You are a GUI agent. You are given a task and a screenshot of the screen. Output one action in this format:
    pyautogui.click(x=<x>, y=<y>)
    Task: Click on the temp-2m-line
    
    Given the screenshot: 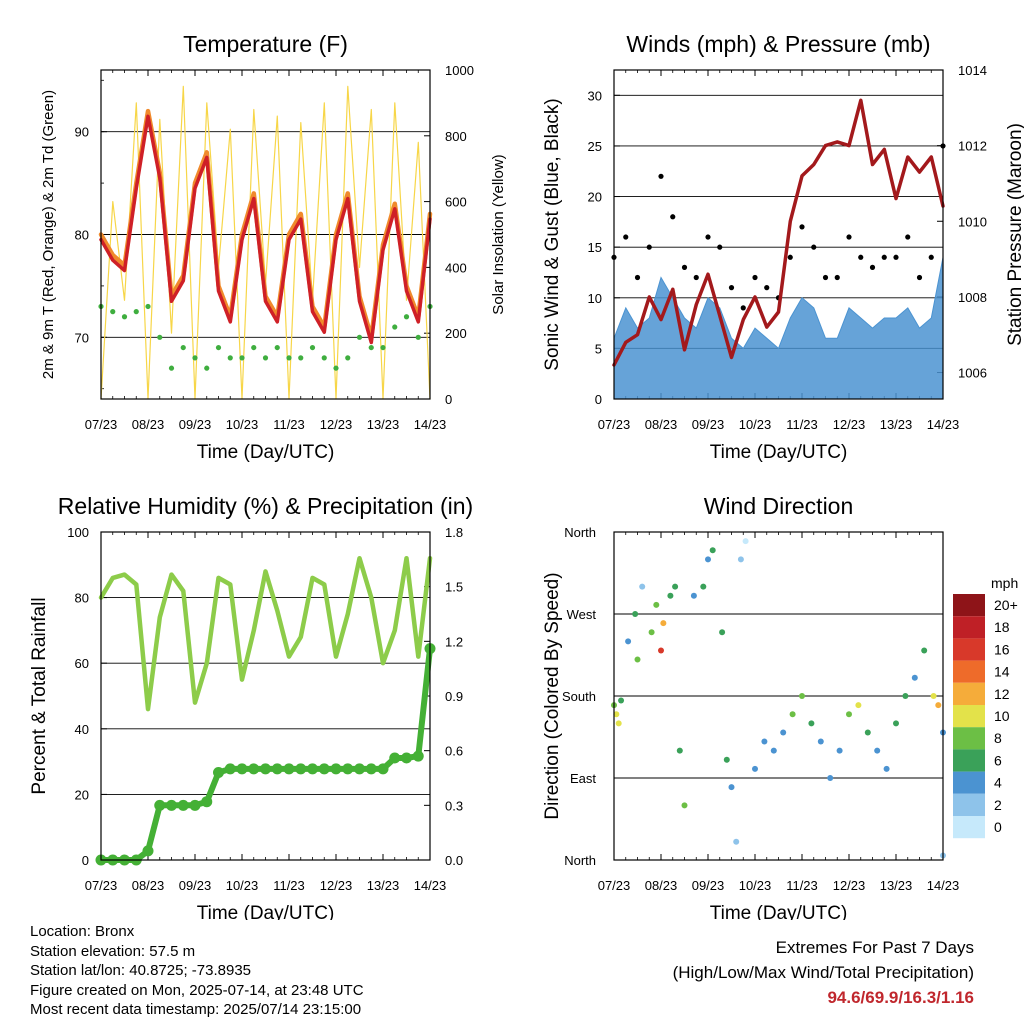 What is the action you would take?
    pyautogui.click(x=265, y=229)
    